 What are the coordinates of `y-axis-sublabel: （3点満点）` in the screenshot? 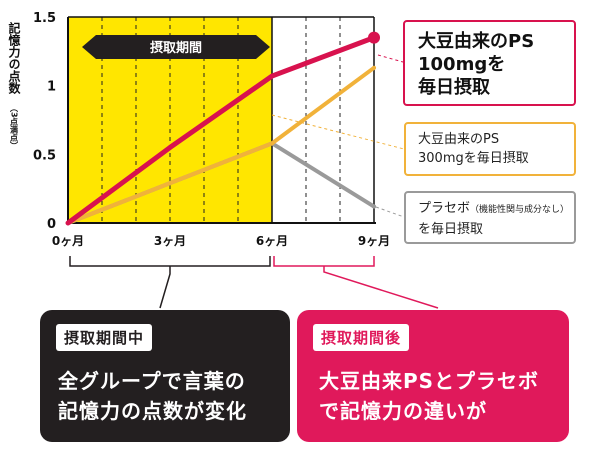 It's located at (14, 127).